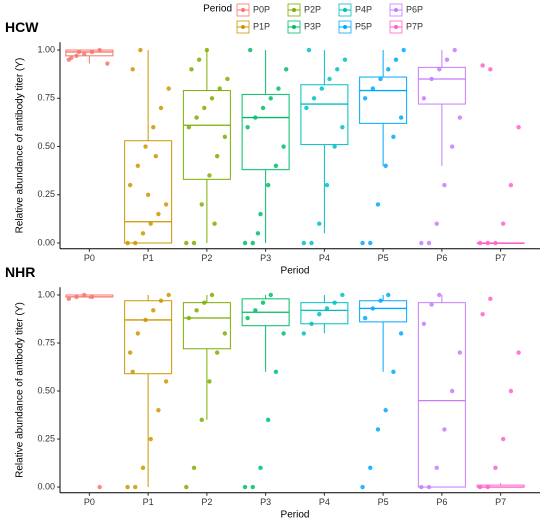 The width and height of the screenshot is (550, 524). Describe the element at coordinates (265, 258) in the screenshot. I see `x-tick-label: P3` at that location.